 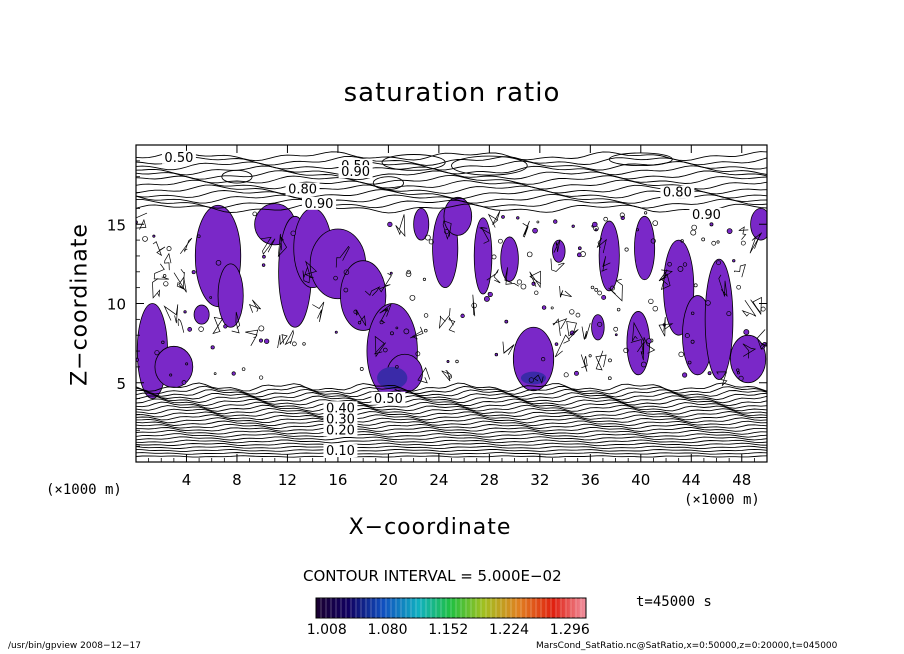 What do you see at coordinates (355, 172) in the screenshot?
I see `contour-label: 0.90` at bounding box center [355, 172].